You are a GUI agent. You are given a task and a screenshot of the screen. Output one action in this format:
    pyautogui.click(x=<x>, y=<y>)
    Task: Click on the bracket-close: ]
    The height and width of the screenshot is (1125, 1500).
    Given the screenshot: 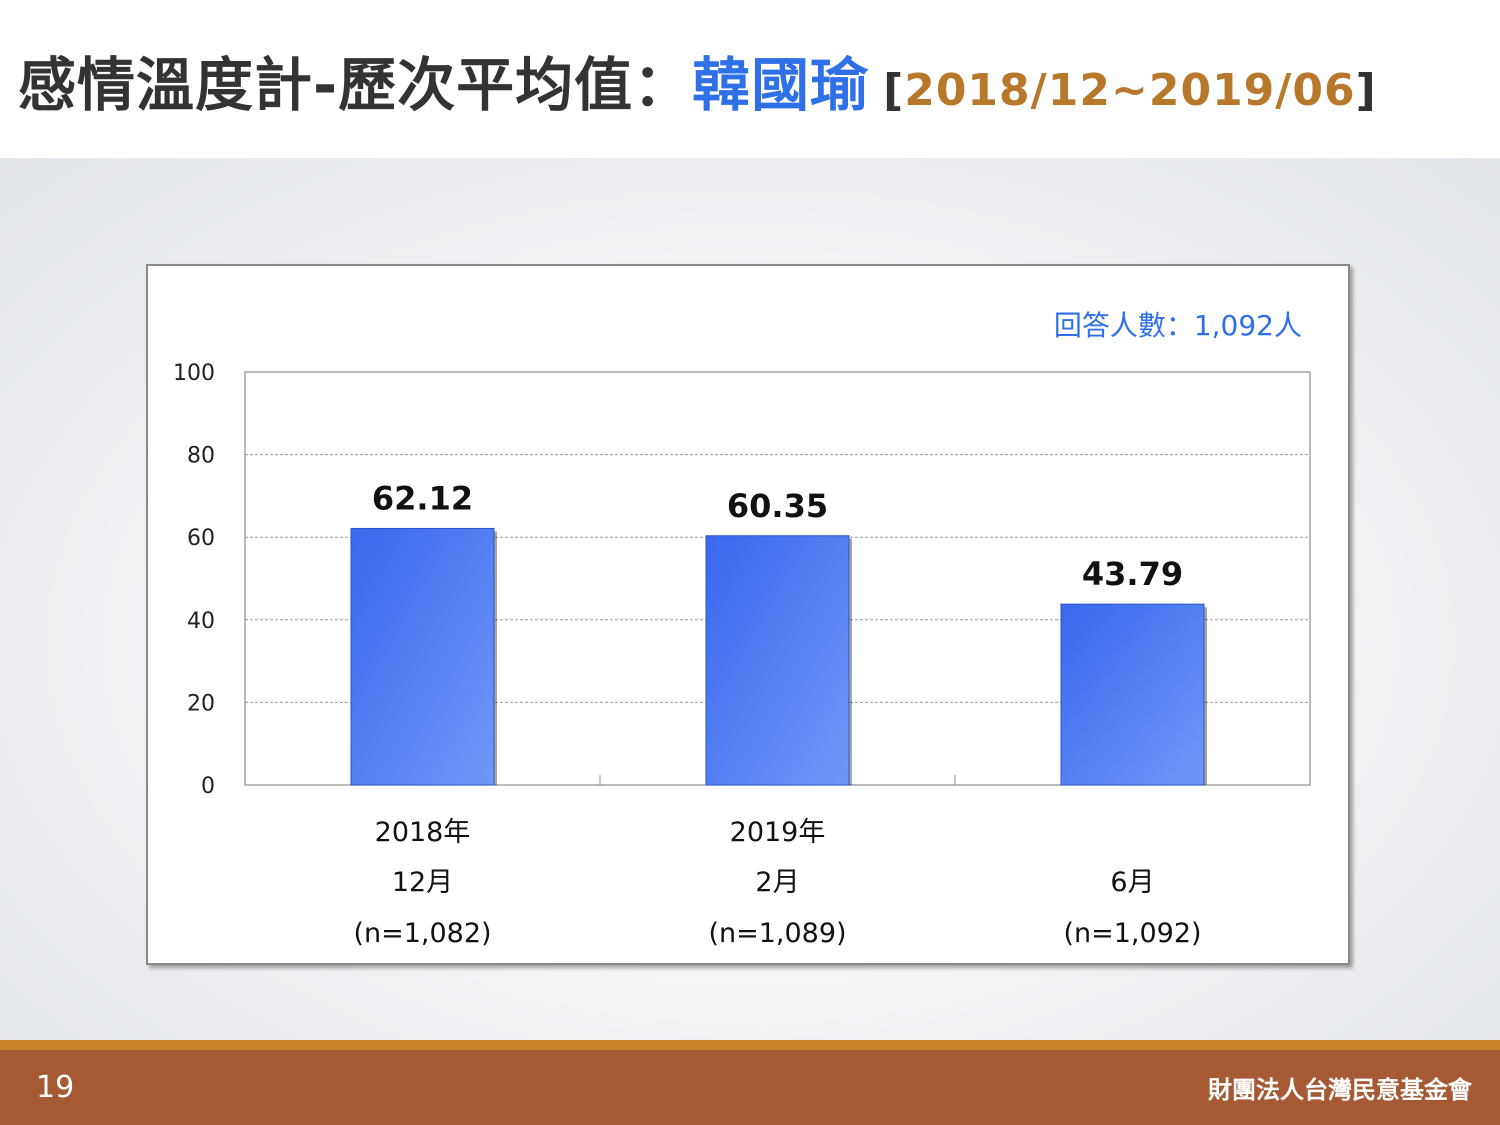 What is the action you would take?
    pyautogui.click(x=1366, y=90)
    